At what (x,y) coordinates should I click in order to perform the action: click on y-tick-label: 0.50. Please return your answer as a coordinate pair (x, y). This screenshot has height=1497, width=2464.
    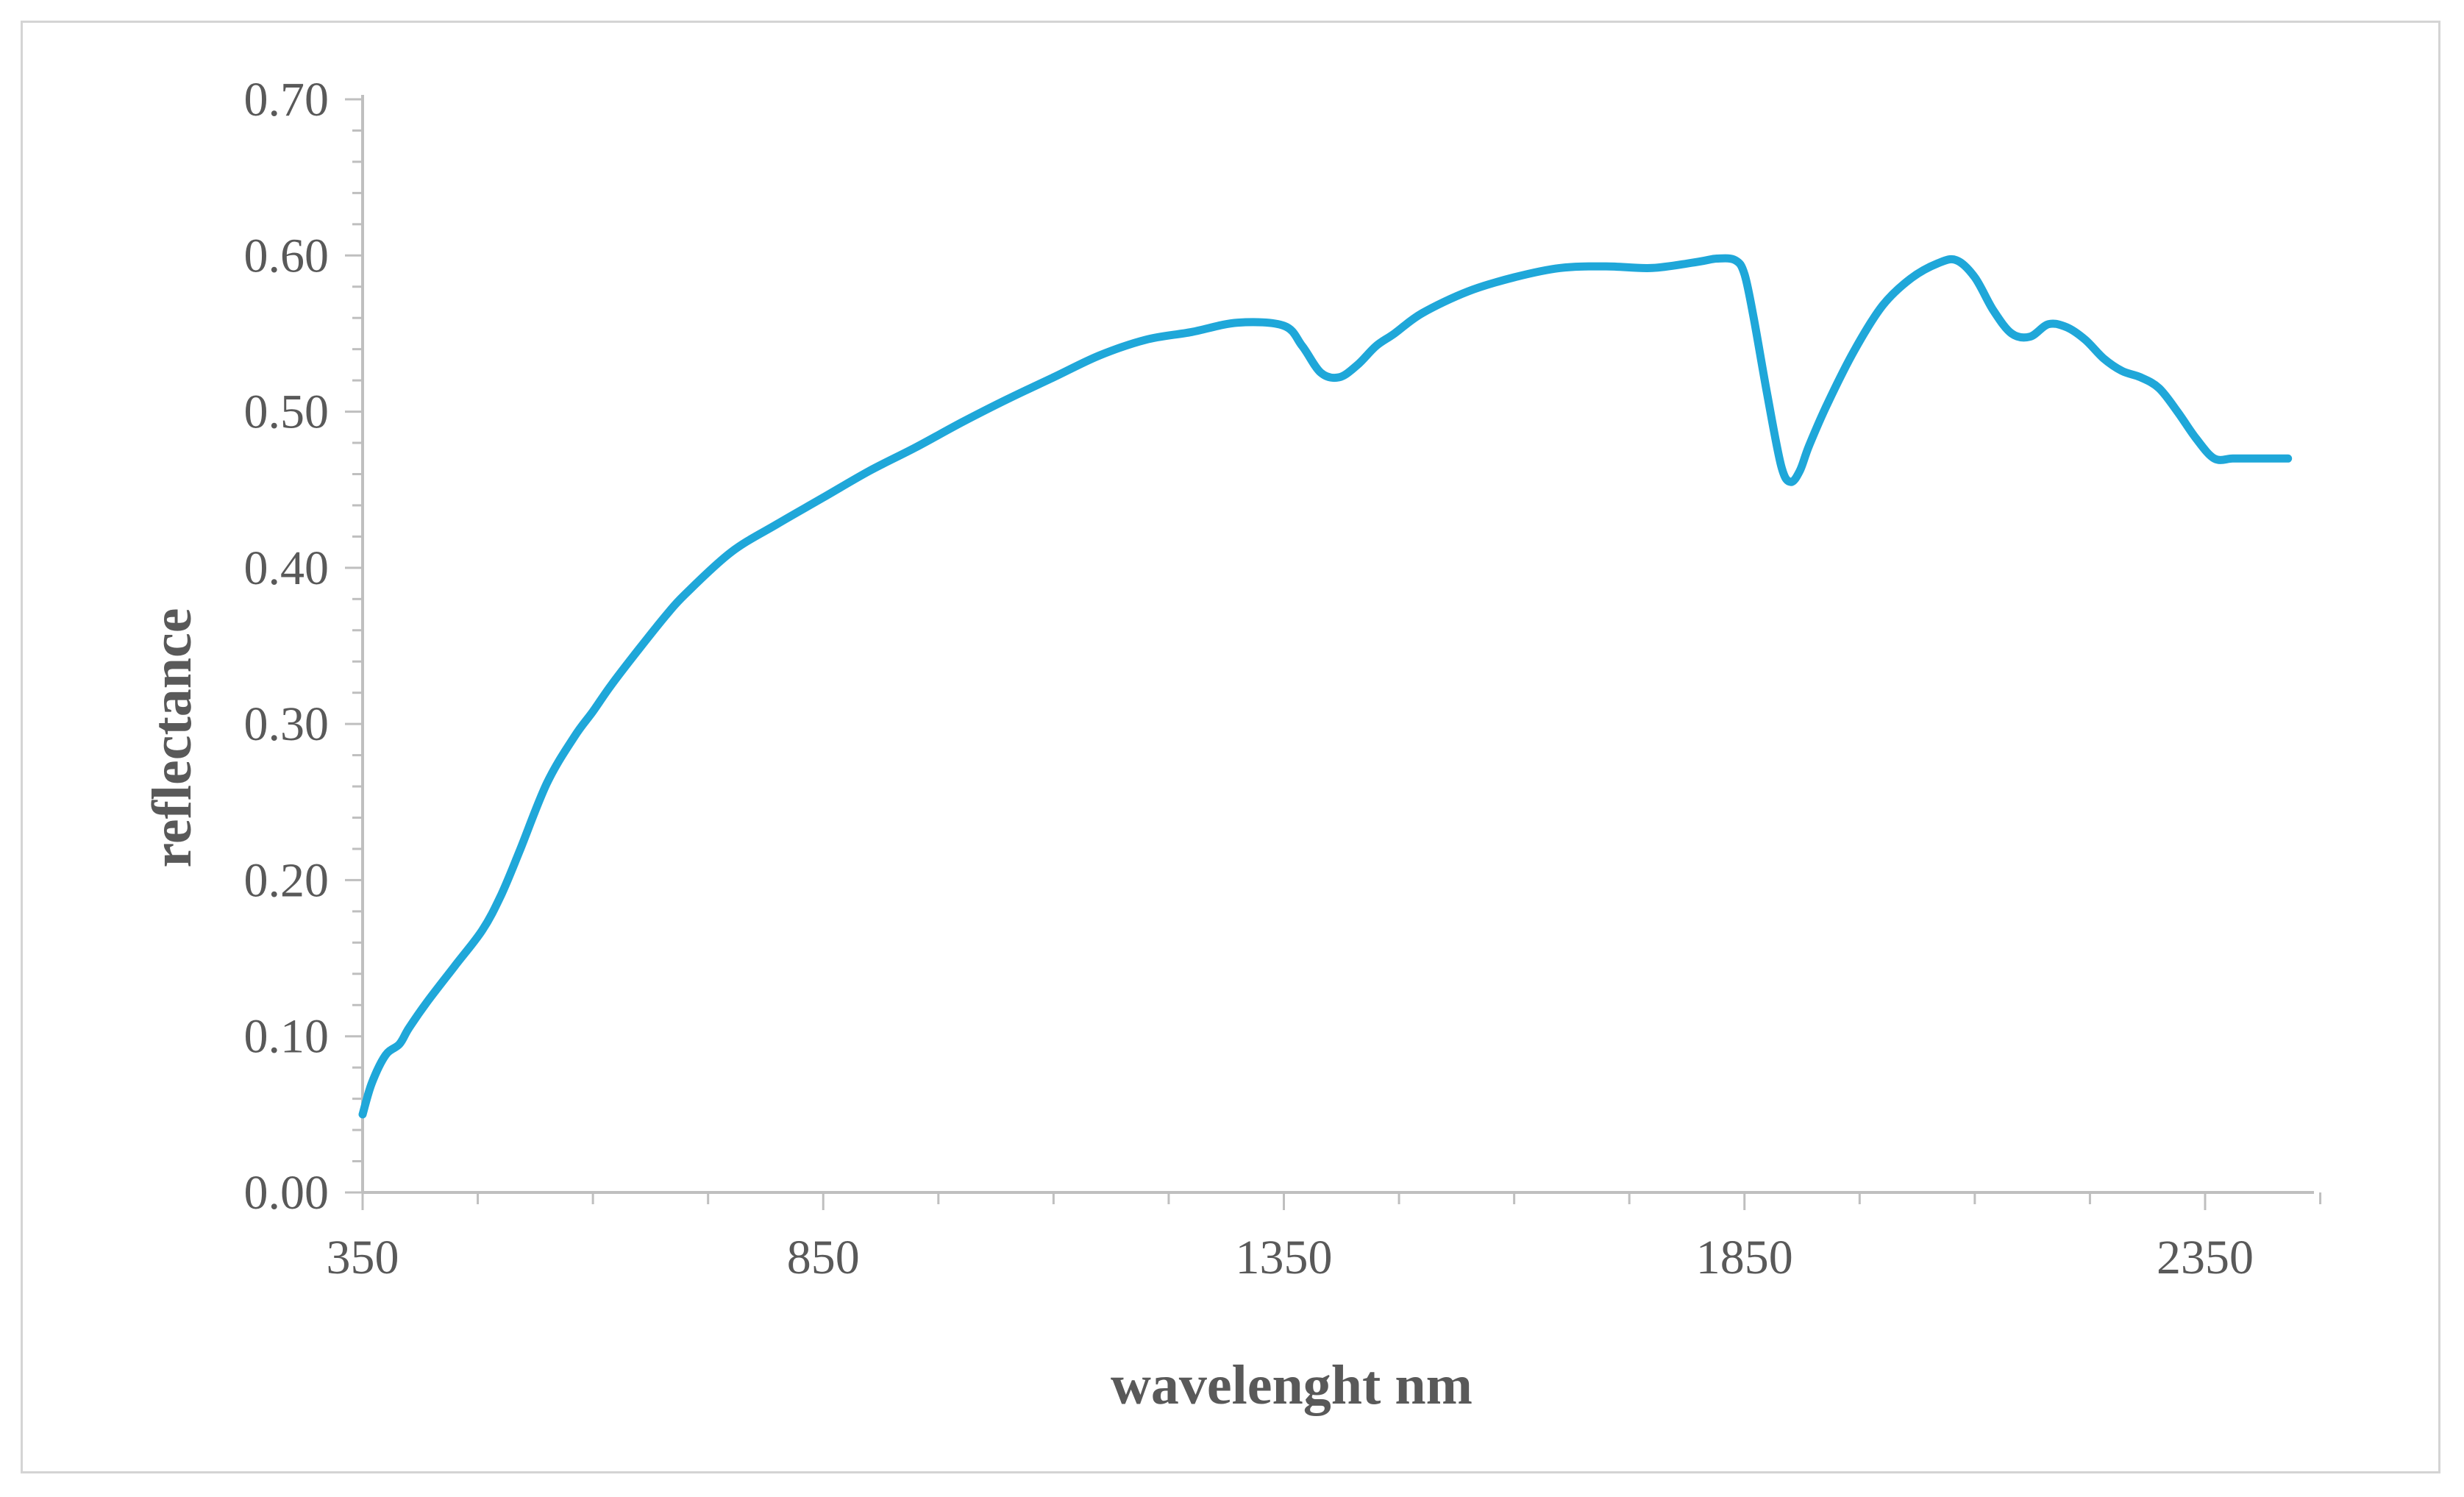
    Looking at the image, I should click on (287, 412).